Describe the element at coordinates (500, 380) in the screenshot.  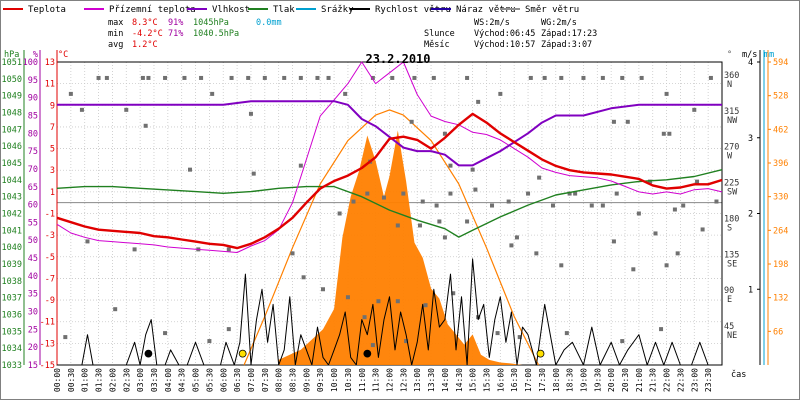
I see `time-tick-label: 16:00` at that location.